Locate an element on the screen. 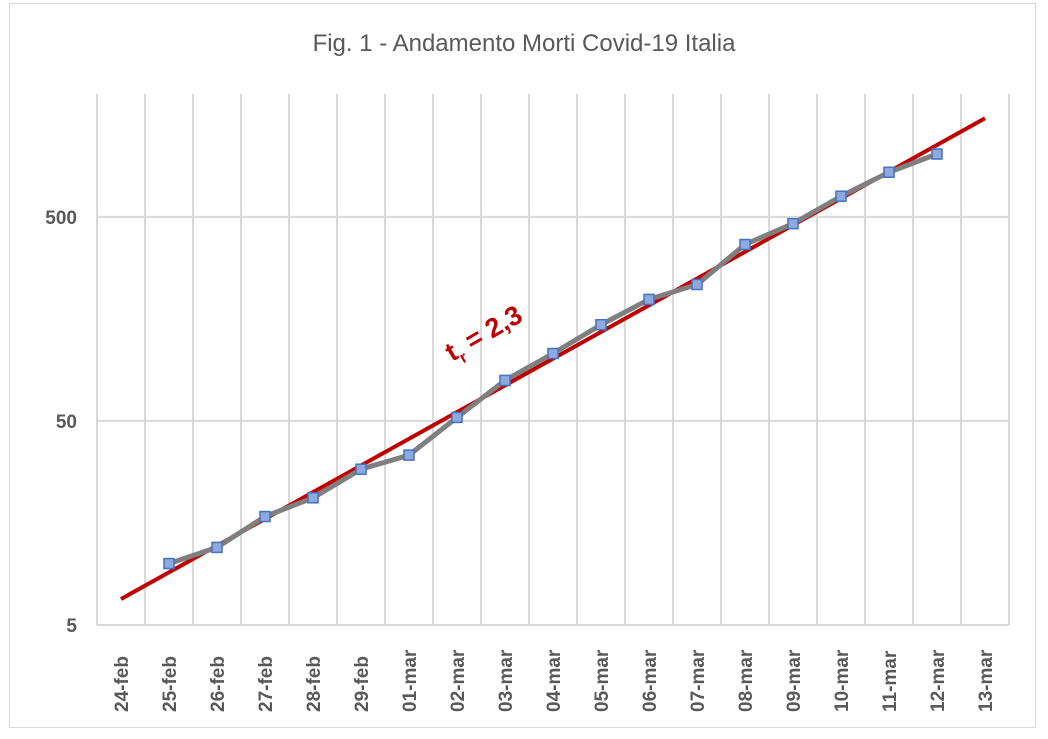 This screenshot has width=1048, height=739. x-tick-label: 10-mar is located at coordinates (842, 680).